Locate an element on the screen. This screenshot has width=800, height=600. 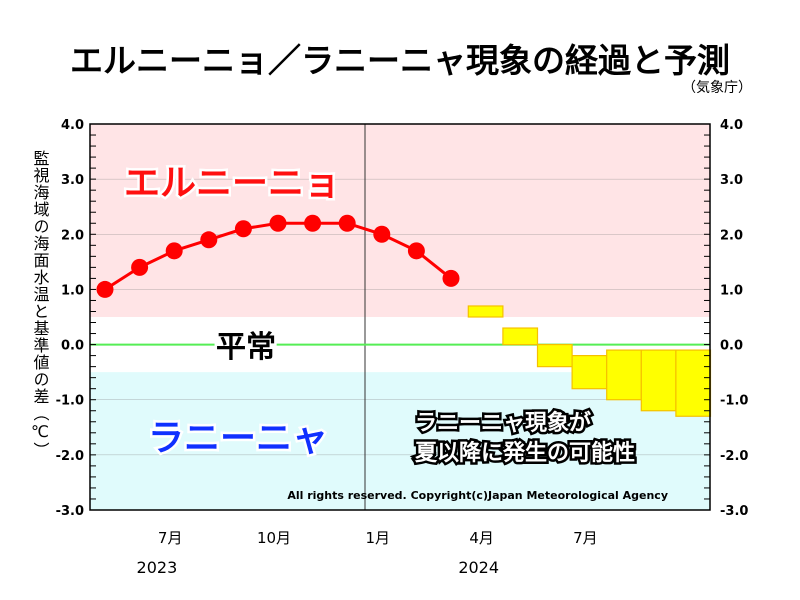
y-tick-label-left: -1.0 is located at coordinates (70, 401).